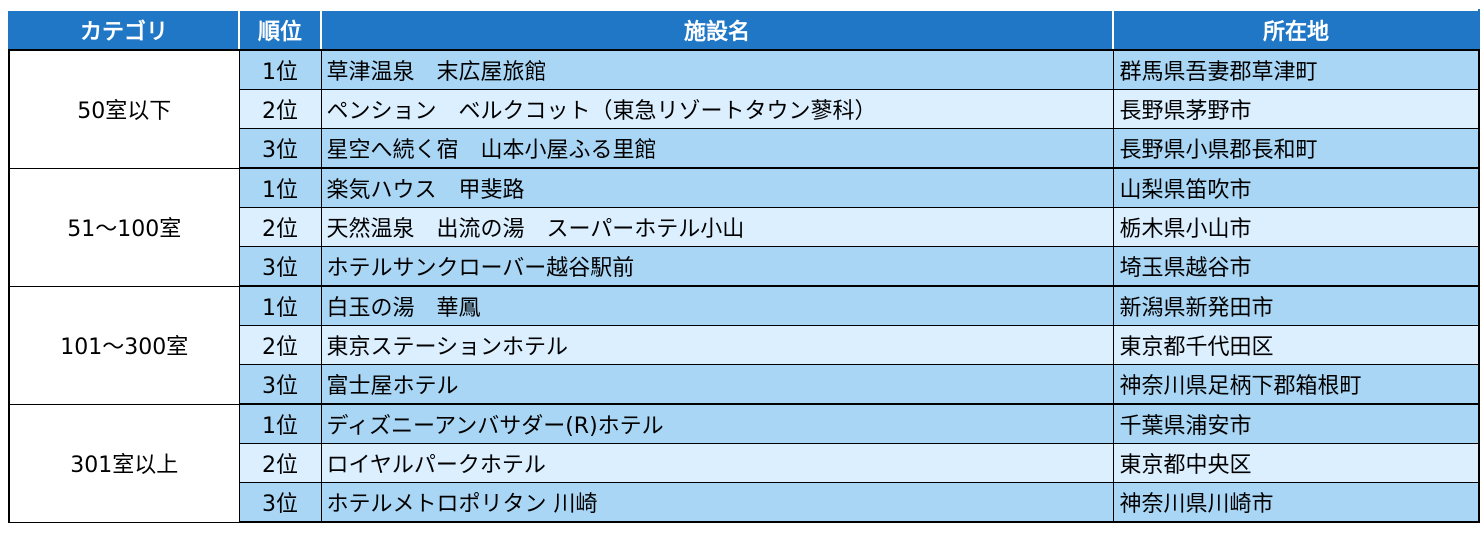 The width and height of the screenshot is (1484, 534). I want to click on location-cell: 神奈川県足柄下郡箱根町, so click(1296, 384).